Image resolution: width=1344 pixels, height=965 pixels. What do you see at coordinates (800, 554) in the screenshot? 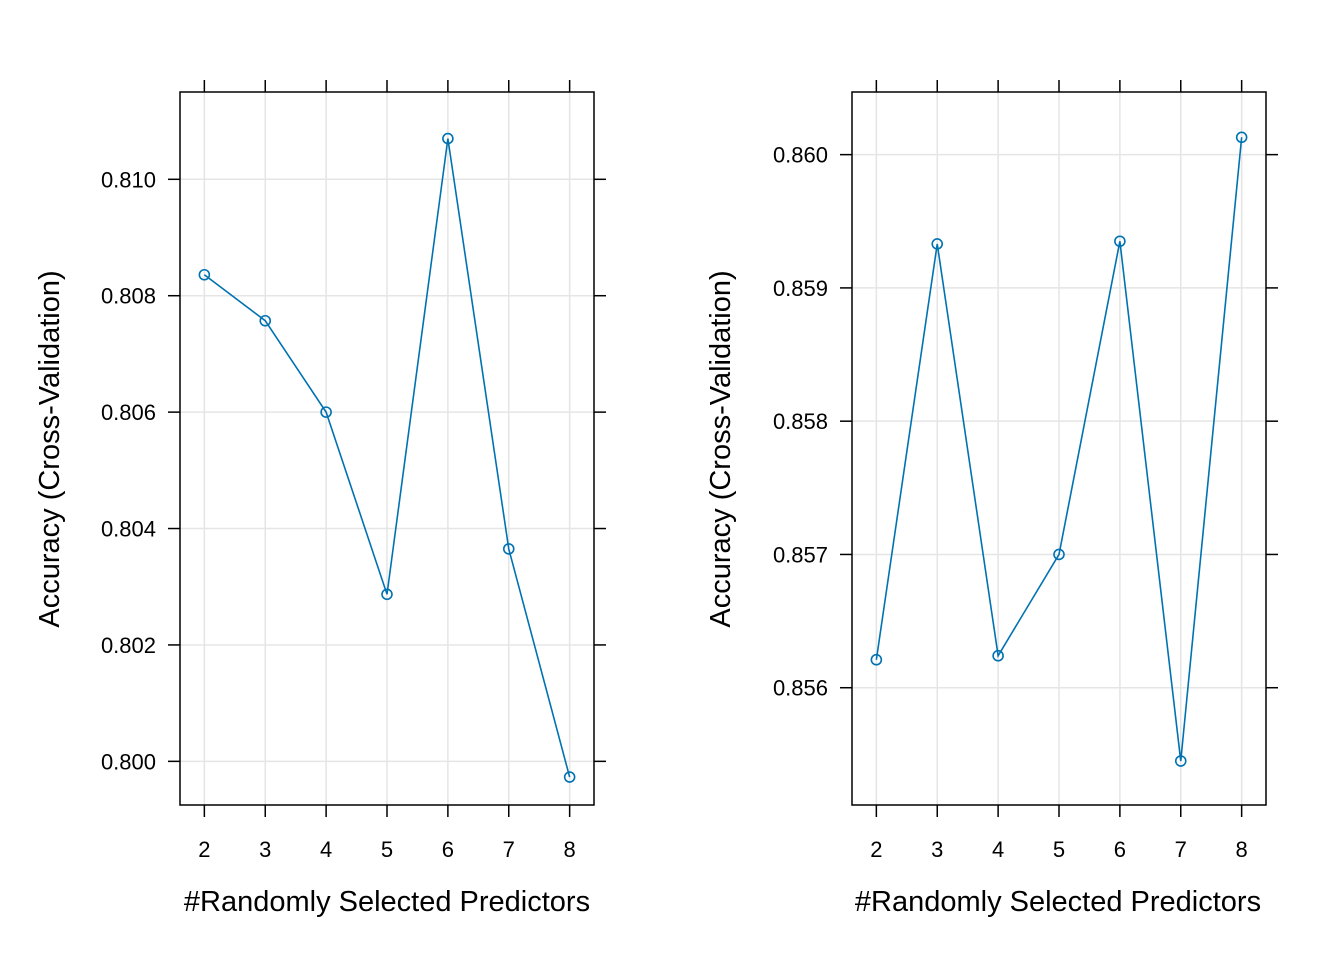
I see `y-tick-label: 0.857` at bounding box center [800, 554].